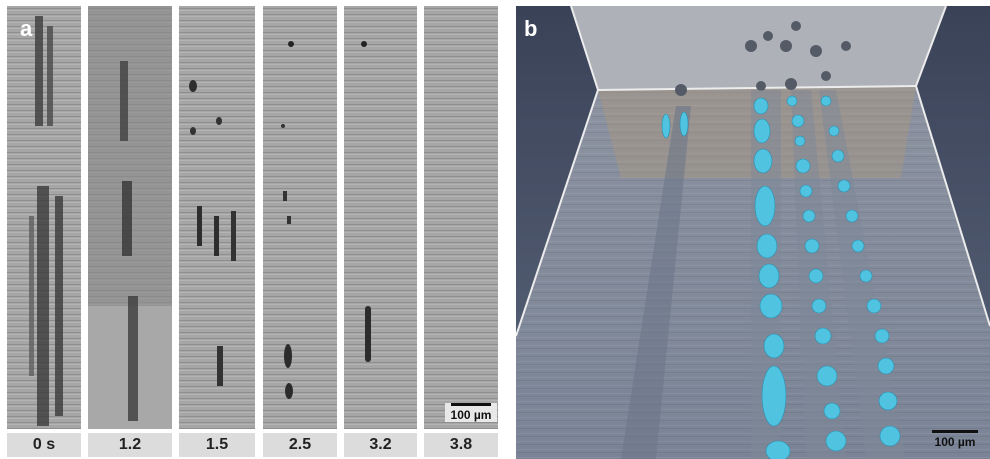 This screenshot has width=990, height=459. What do you see at coordinates (44, 445) in the screenshot?
I see `time-label-0: 0 s` at bounding box center [44, 445].